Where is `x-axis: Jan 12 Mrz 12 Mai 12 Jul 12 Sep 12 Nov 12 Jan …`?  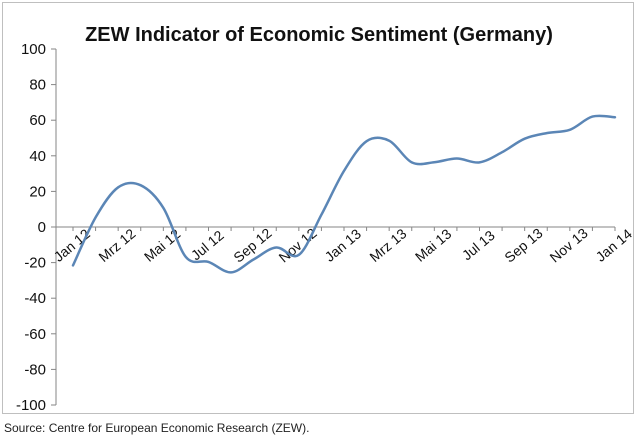
x-axis: Jan 12 Mrz 12 Mai 12 Jul 12 Sep 12 Nov 12 Jan … is located at coordinates (343, 245).